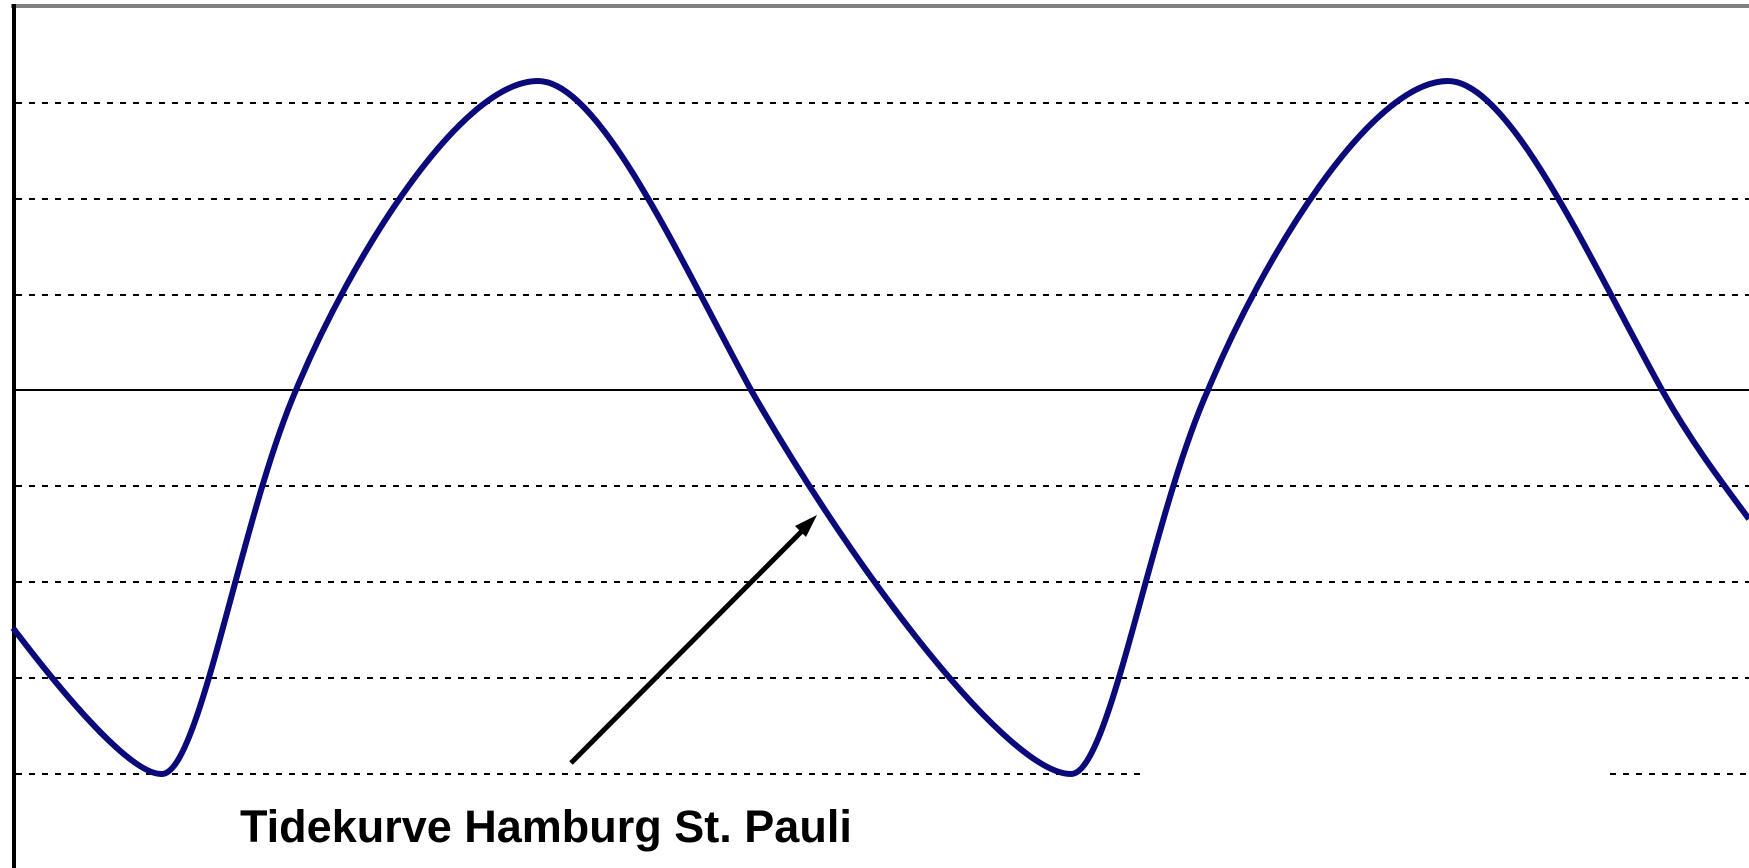 The width and height of the screenshot is (1749, 868). Describe the element at coordinates (546, 826) in the screenshot. I see `annotation-label: Tidekurve Hamburg St. Pauli` at that location.